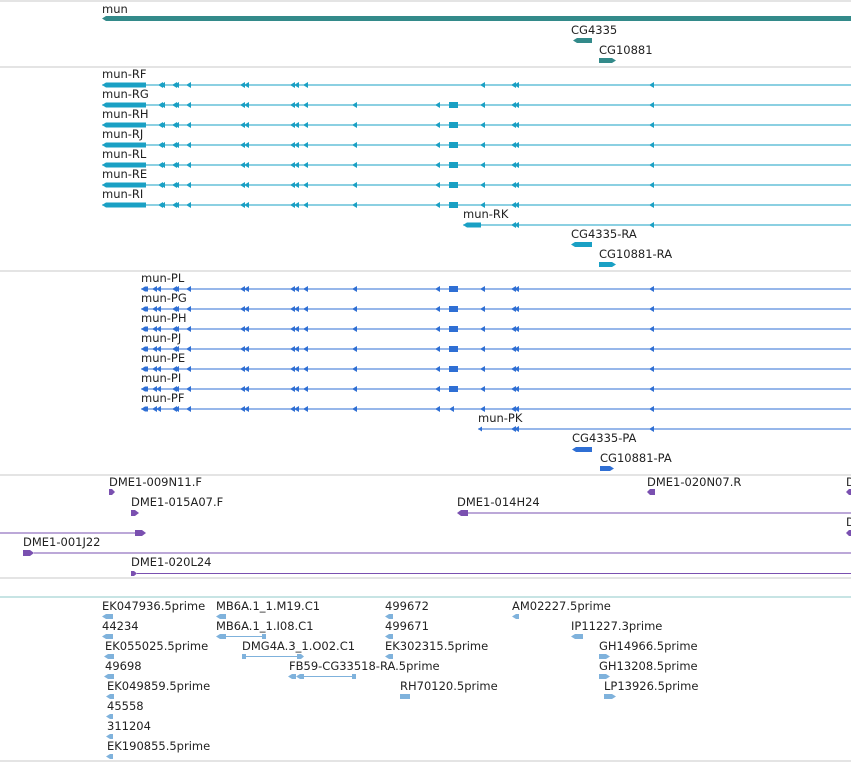  What do you see at coordinates (265, 629) in the screenshot?
I see `est-mb6a-i08: MB6A.1_1.I08.C1` at bounding box center [265, 629].